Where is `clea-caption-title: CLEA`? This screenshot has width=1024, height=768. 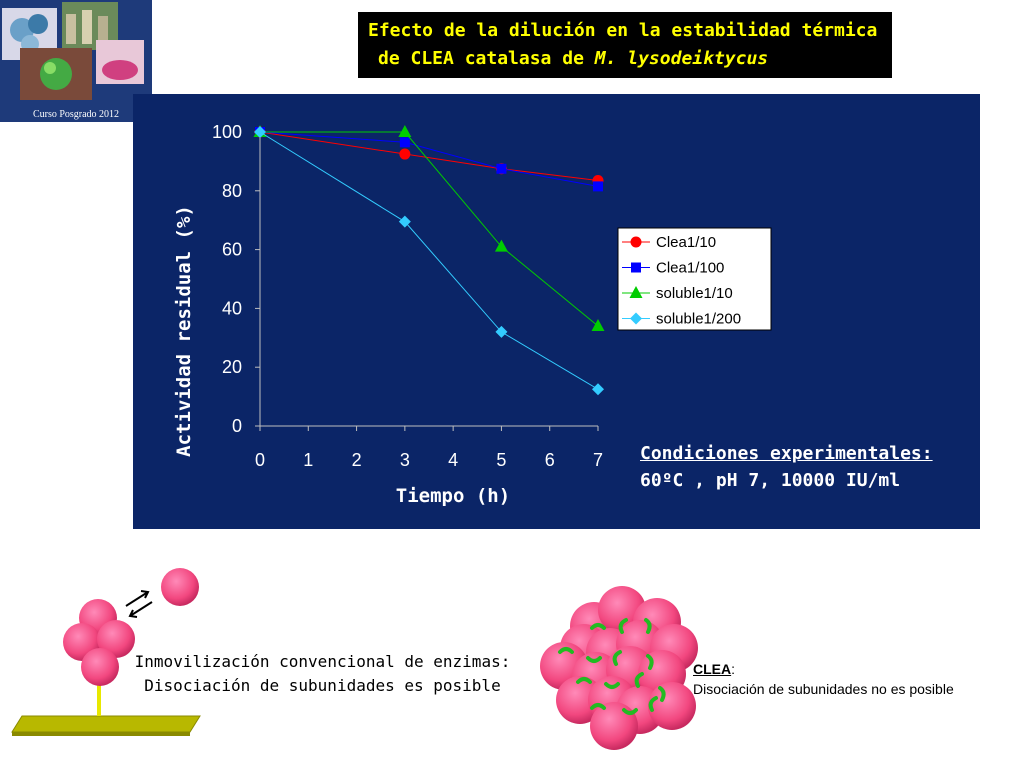 clea-caption-title: CLEA is located at coordinates (712, 669).